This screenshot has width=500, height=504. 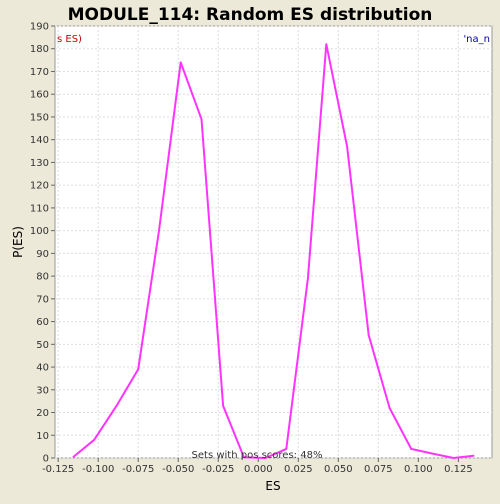 What do you see at coordinates (218, 469) in the screenshot?
I see `x-tick-label: -0.025` at bounding box center [218, 469].